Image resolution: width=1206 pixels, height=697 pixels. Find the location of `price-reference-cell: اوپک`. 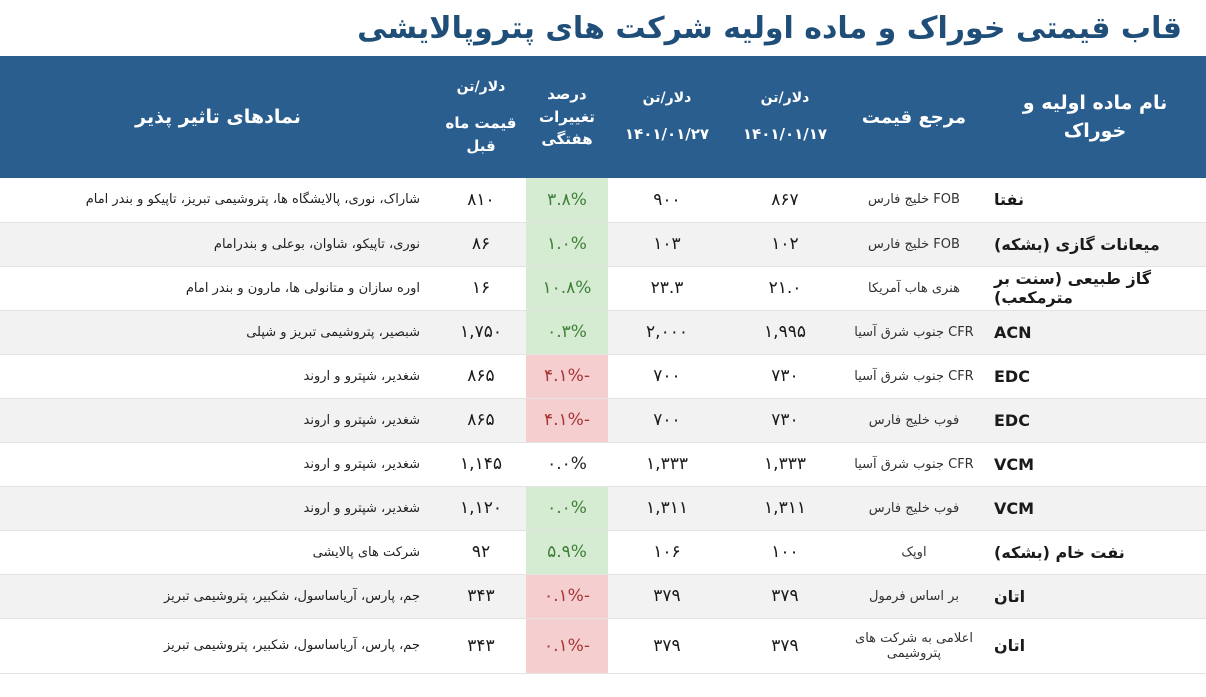

price-reference-cell: اوپک is located at coordinates (914, 552).